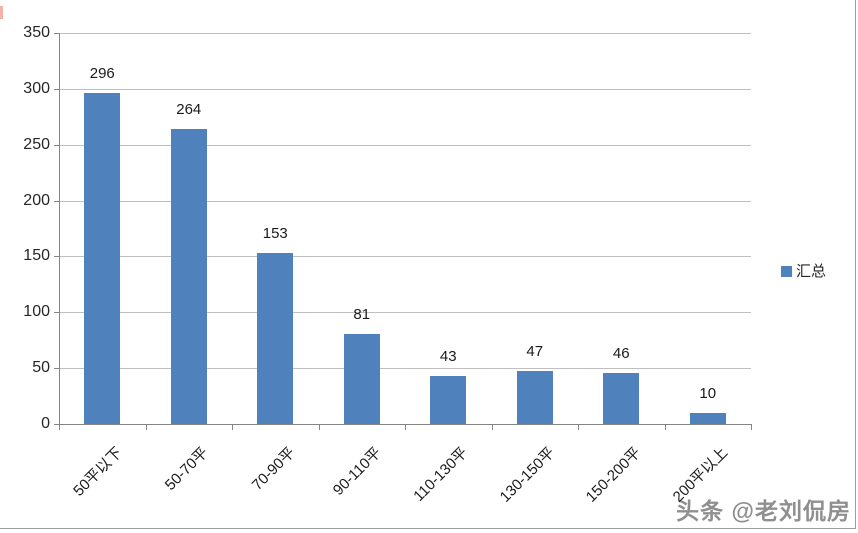  What do you see at coordinates (535, 352) in the screenshot?
I see `bar-value-label: 47` at bounding box center [535, 352].